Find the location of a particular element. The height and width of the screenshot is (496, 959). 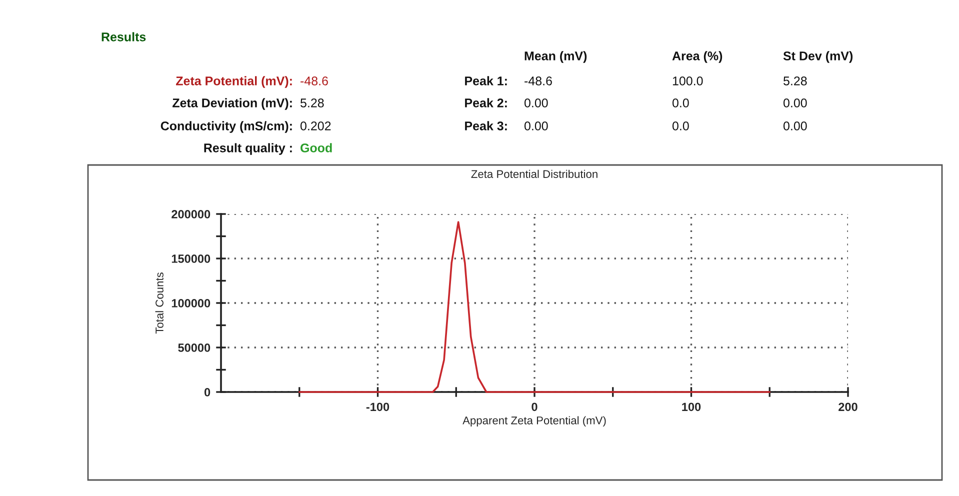

text: St Dev (mV) is located at coordinates (818, 57).